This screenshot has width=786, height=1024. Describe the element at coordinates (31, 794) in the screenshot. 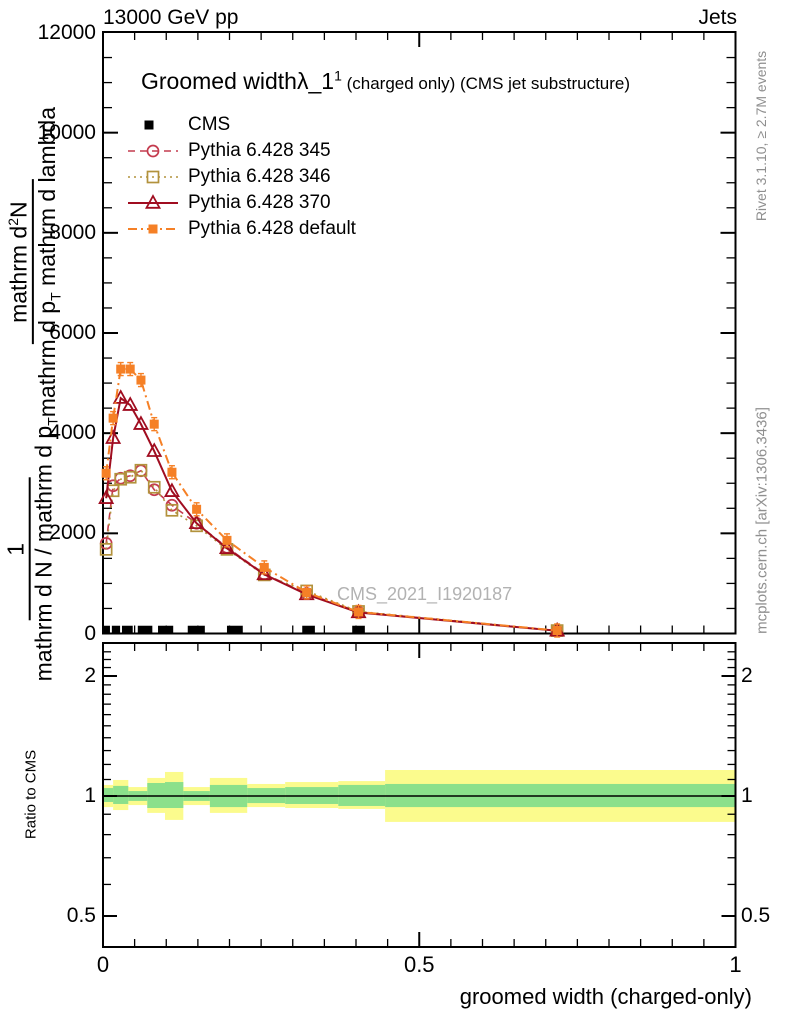

I see `ratio-y-axis-label: Ratio to CMS` at that location.